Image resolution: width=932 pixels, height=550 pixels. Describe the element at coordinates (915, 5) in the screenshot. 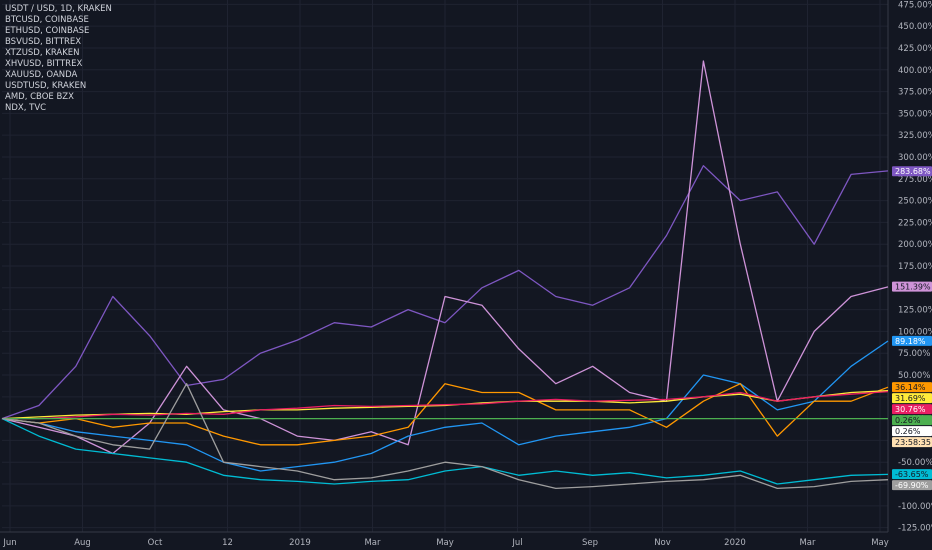

I see `y-tick-label: 475.00%` at that location.